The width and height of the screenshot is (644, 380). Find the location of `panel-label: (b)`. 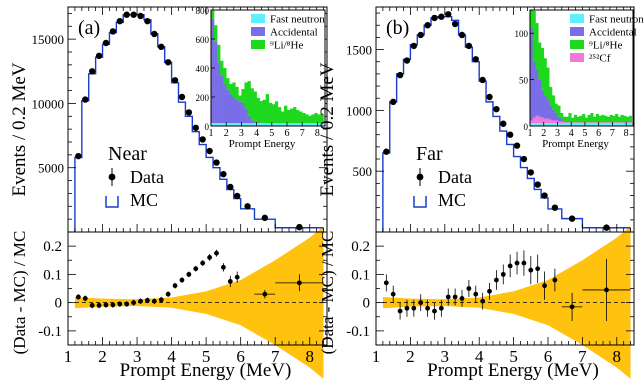

panel-label: (b) is located at coordinates (397, 28).